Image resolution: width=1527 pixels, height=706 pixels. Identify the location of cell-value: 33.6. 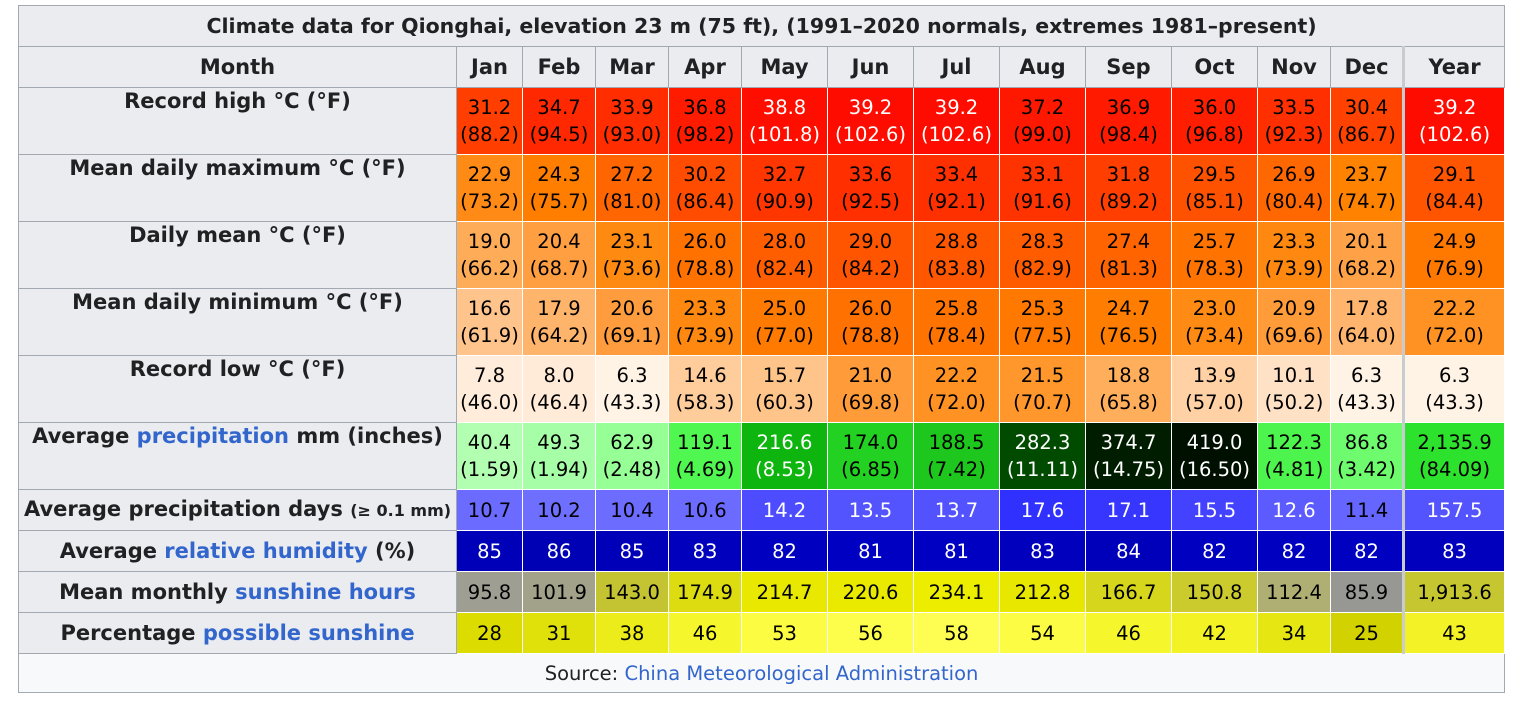
(870, 174).